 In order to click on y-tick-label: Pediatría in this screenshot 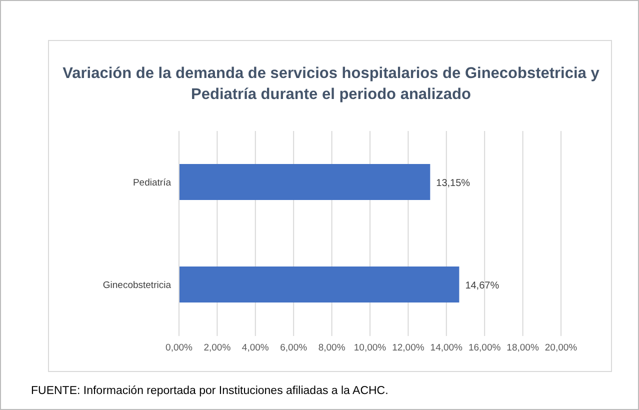, I will do `click(152, 183)`.